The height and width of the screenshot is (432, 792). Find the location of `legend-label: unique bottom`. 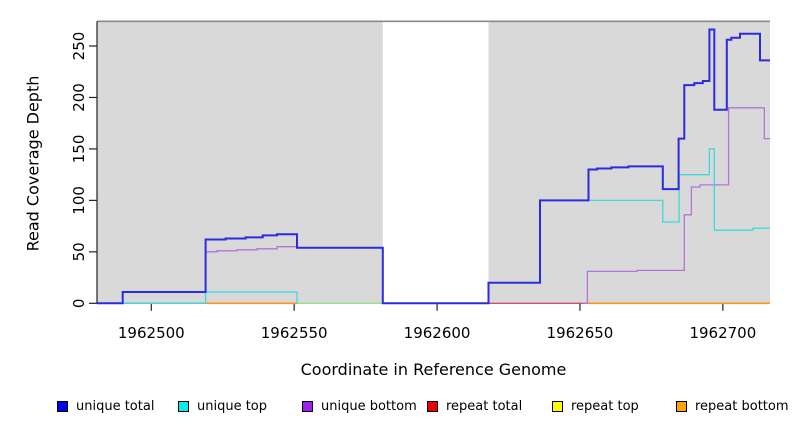

legend-label: unique bottom is located at coordinates (369, 406).